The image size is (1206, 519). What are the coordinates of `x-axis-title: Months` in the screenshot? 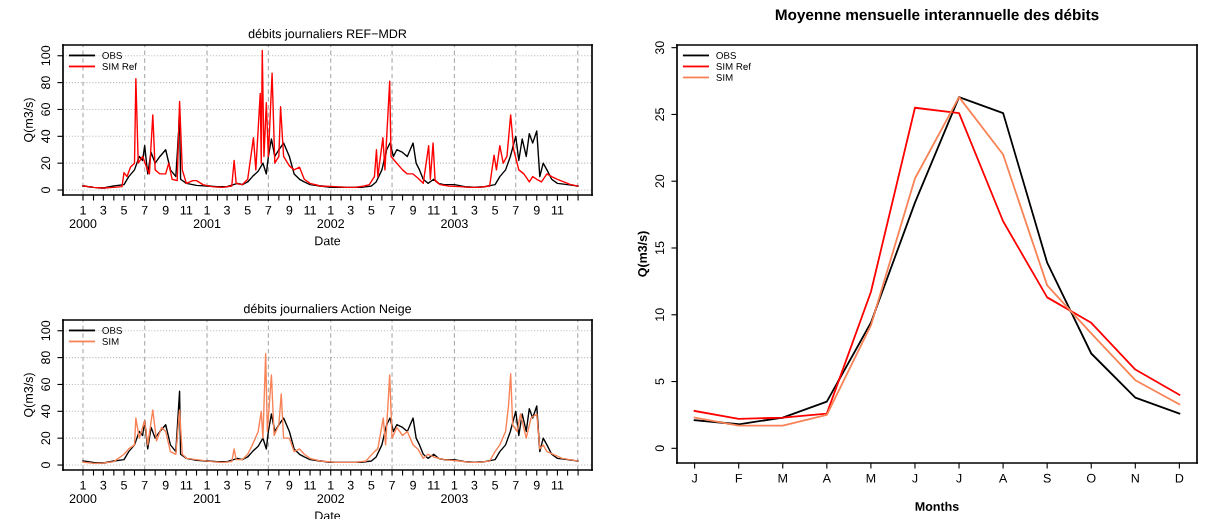 It's located at (937, 506).